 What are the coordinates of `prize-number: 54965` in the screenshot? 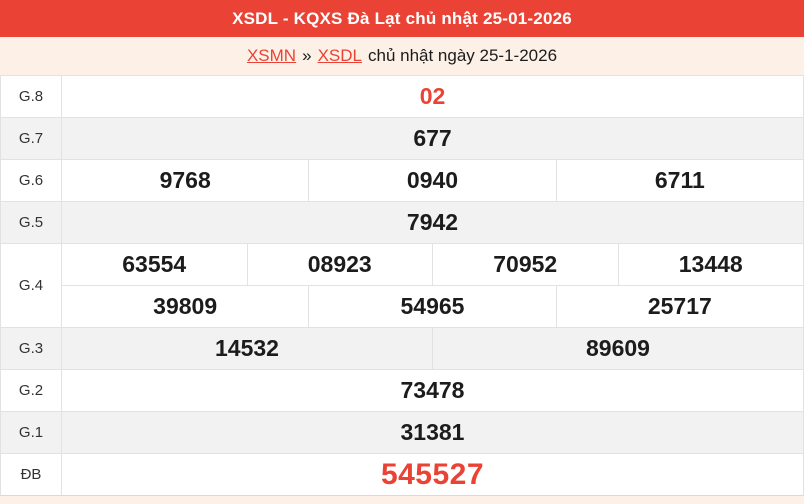 It's located at (431, 306).